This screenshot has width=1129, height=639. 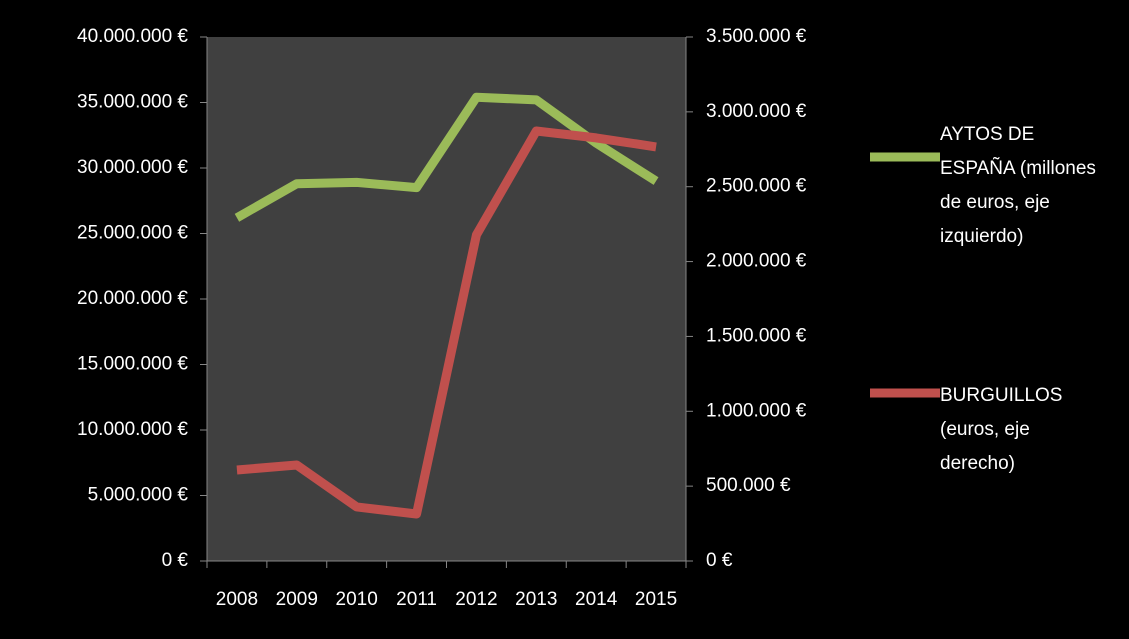 What do you see at coordinates (656, 599) in the screenshot?
I see `x-tick-label: 2015` at bounding box center [656, 599].